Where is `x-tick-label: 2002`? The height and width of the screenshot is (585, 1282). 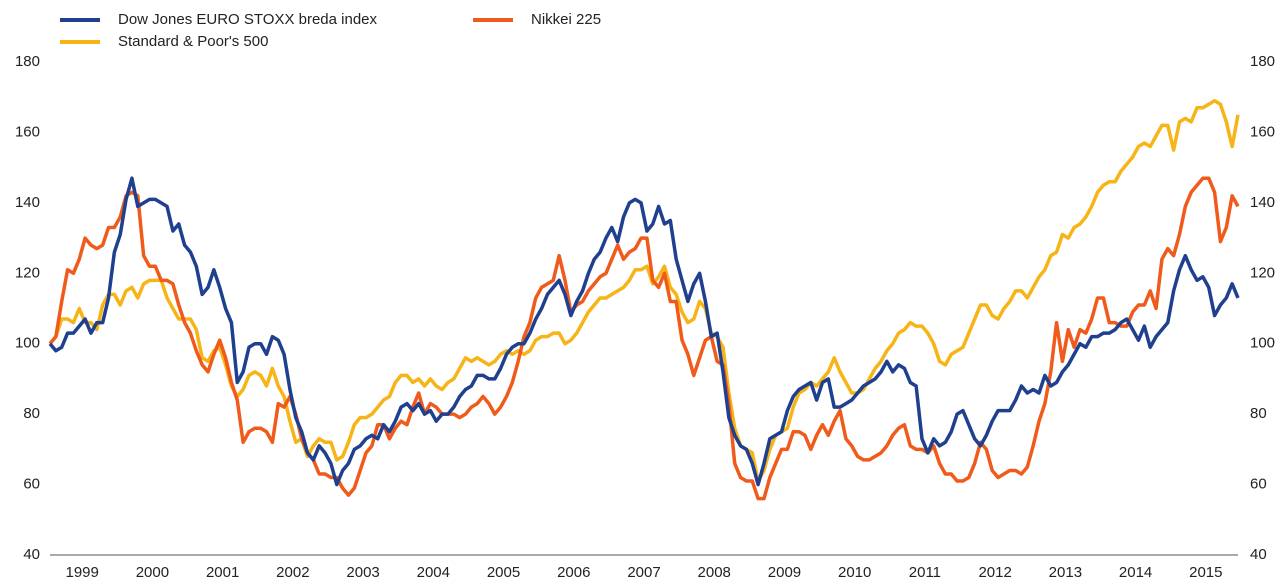
x-tick-label: 2002 is located at coordinates (292, 572).